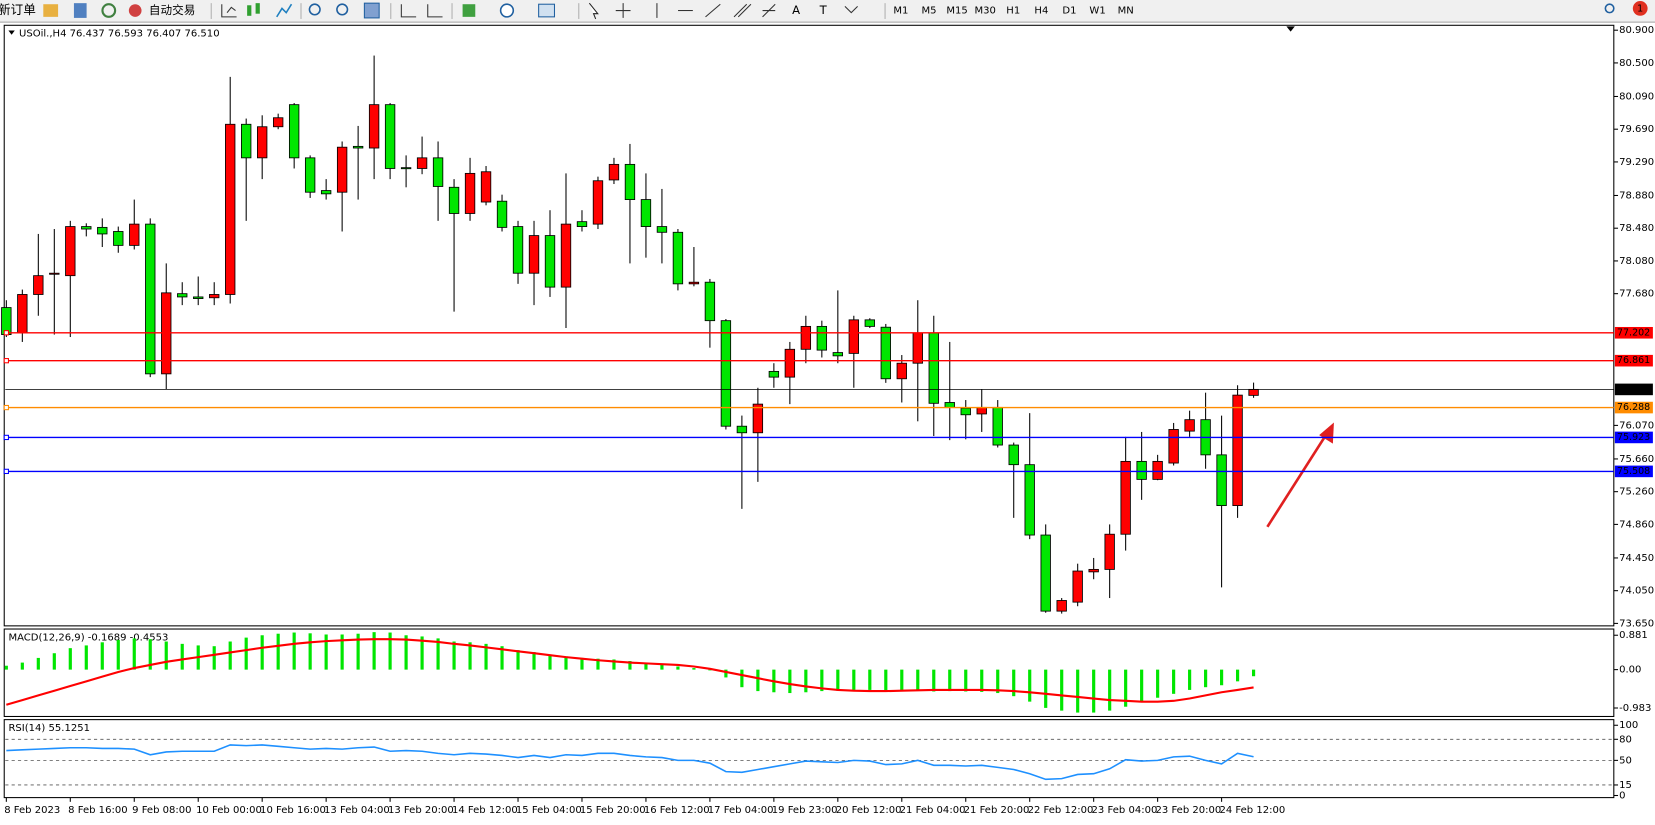  What do you see at coordinates (593, 11) in the screenshot?
I see `cursor-tool` at bounding box center [593, 11].